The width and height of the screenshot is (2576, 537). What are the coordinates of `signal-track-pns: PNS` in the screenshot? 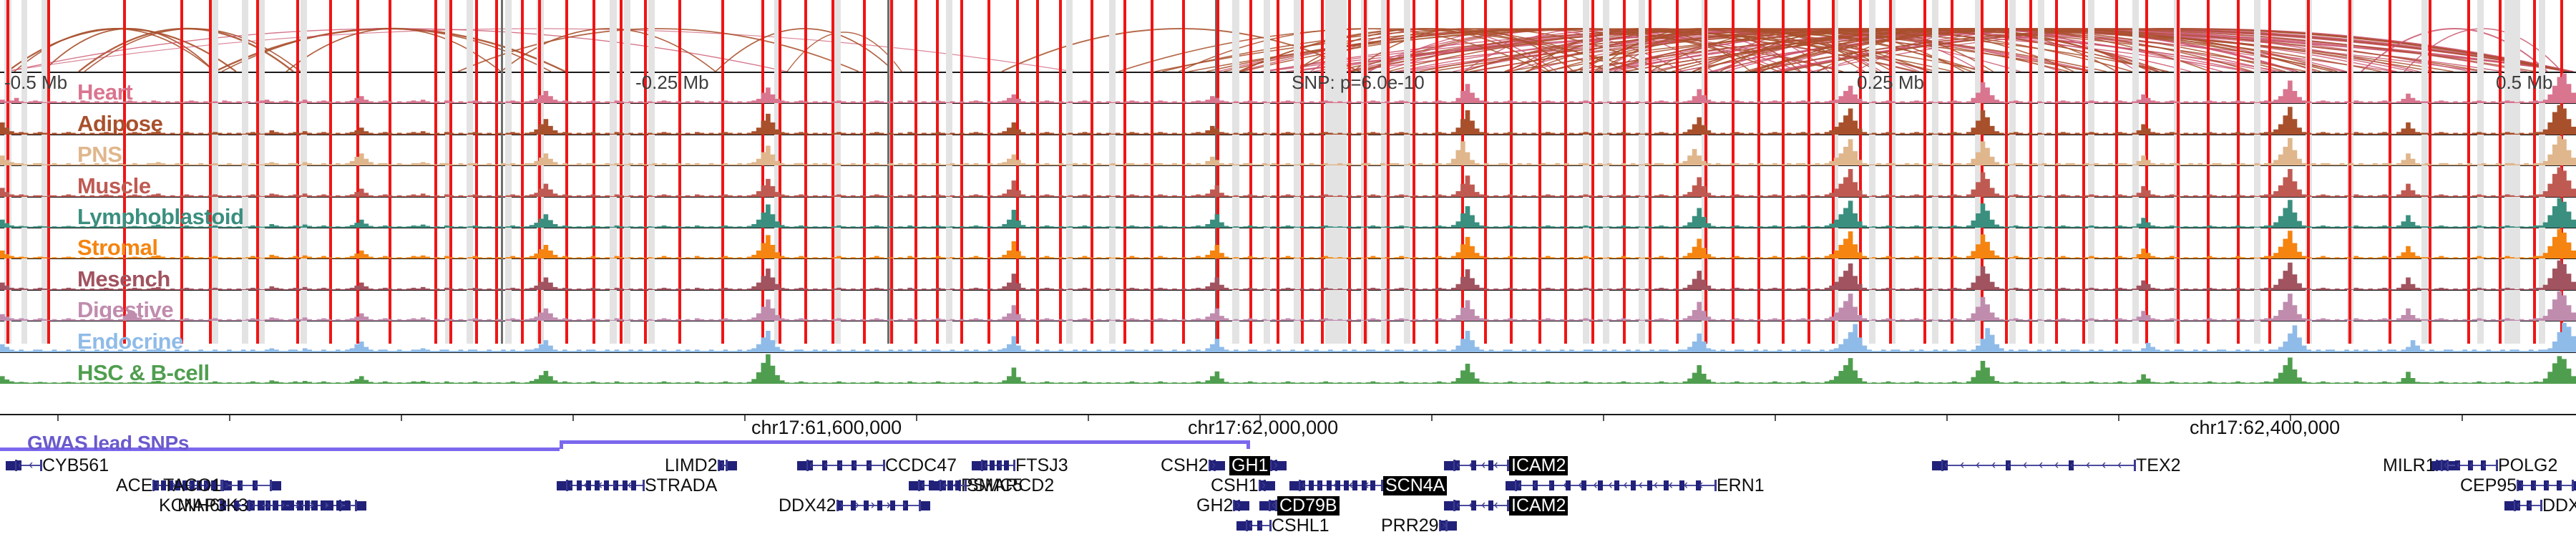 It's located at (1288, 151).